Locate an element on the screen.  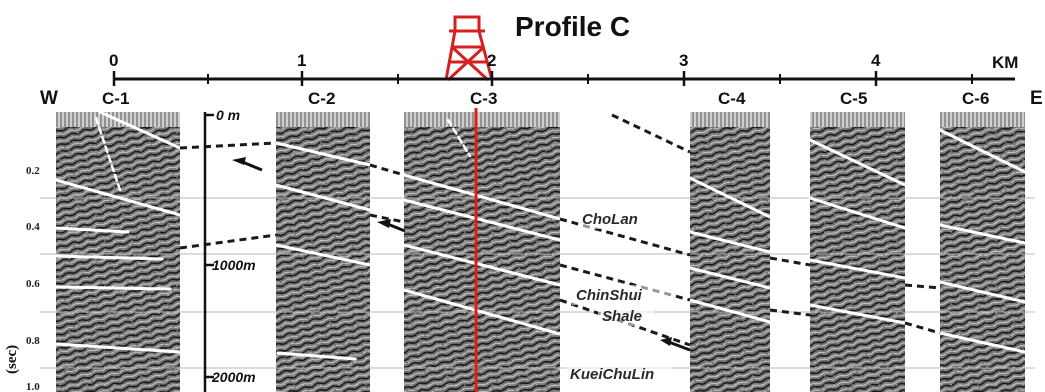
formation-label-kueichulin: KueiChuLin is located at coordinates (612, 374).